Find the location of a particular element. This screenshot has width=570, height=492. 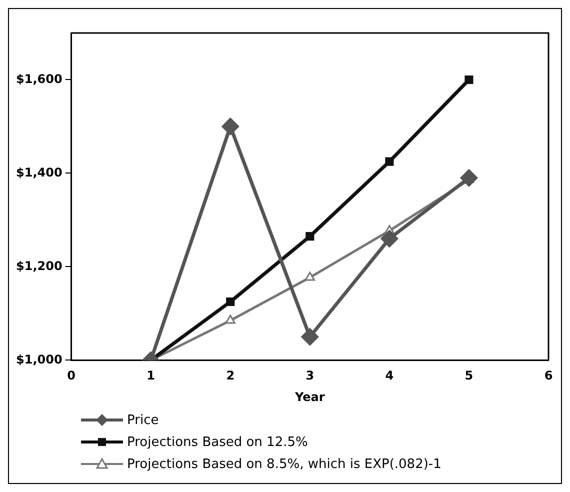

legend-label: Projections Based on 8.5%, which is EXP(.082)-1 is located at coordinates (284, 464).